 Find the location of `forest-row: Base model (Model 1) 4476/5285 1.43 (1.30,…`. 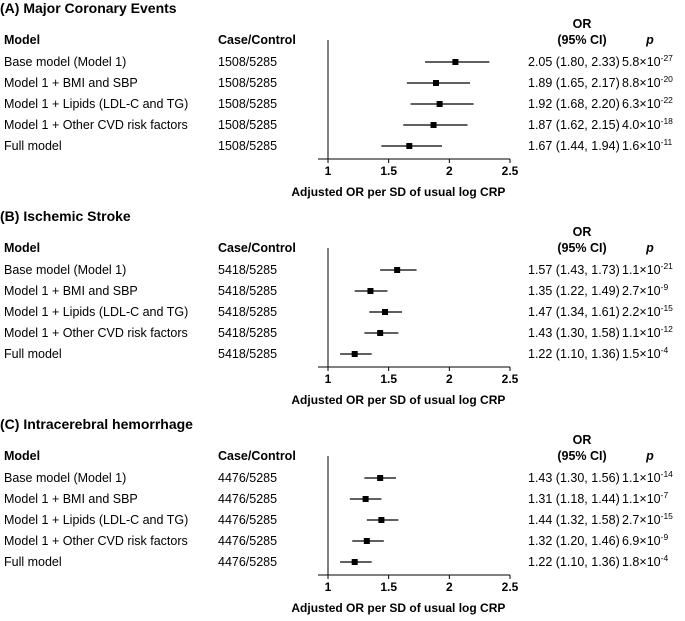

forest-row: Base model (Model 1) 4476/5285 1.43 (1.30,… is located at coordinates (338, 477).